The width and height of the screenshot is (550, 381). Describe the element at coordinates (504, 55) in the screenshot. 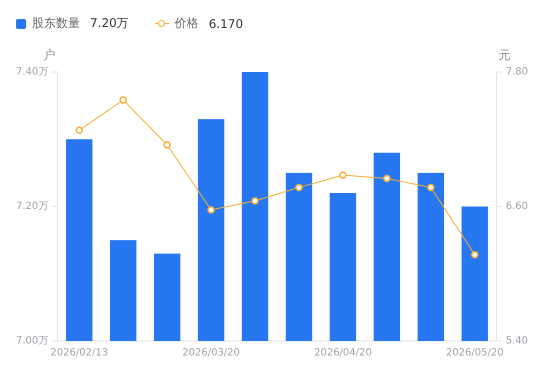

I see `y2-axis-title: 元` at that location.